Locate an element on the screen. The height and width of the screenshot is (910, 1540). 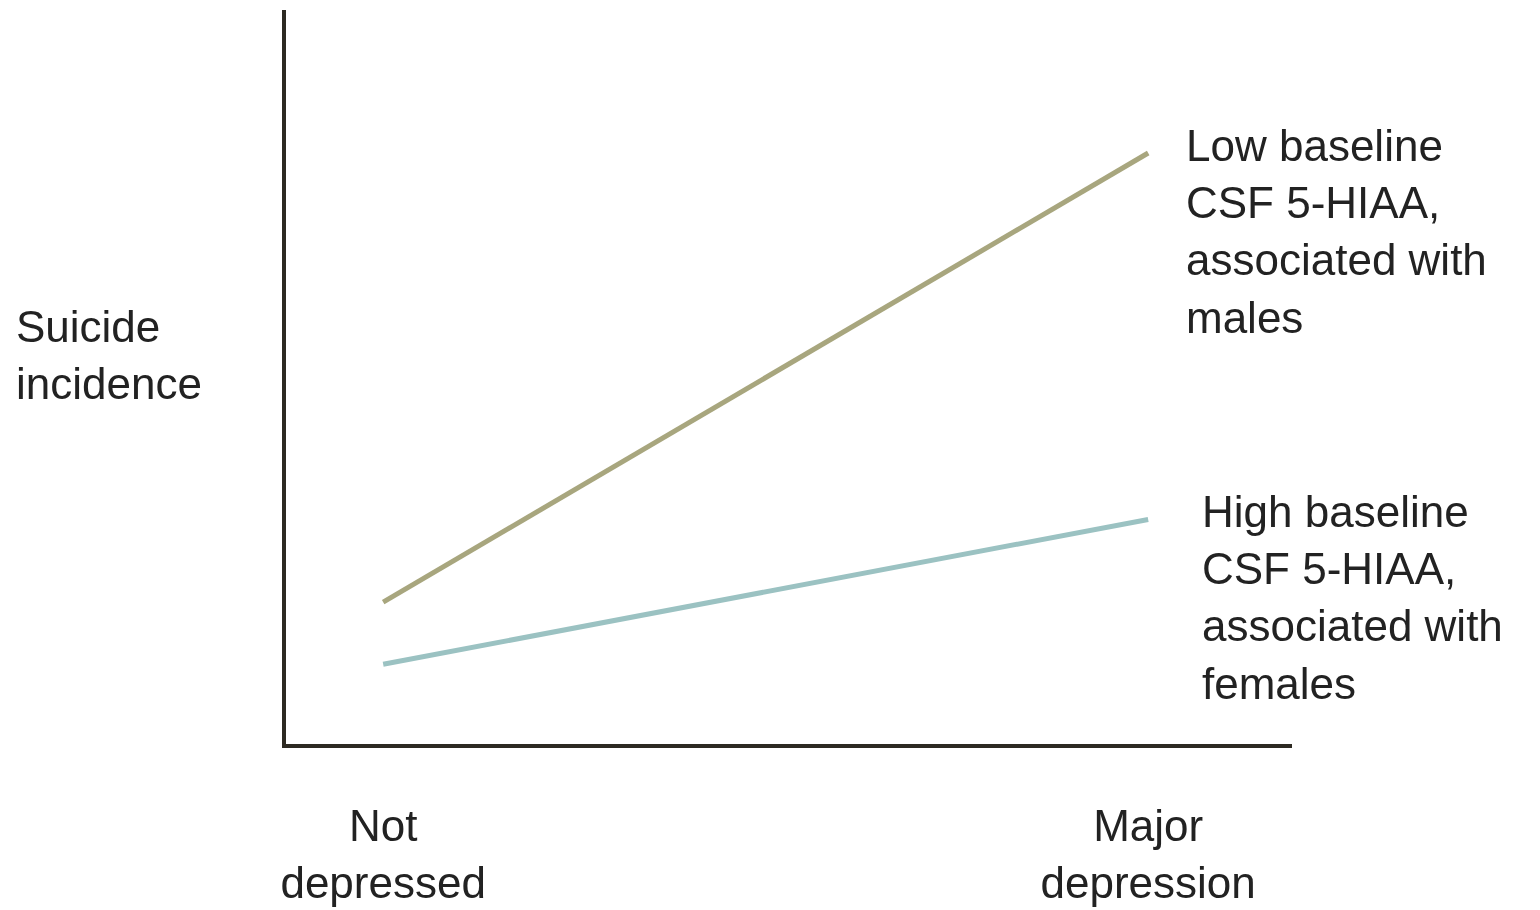
series-label: High baseline CSF 5-HIAA, associated with females is located at coordinates (1352, 597).